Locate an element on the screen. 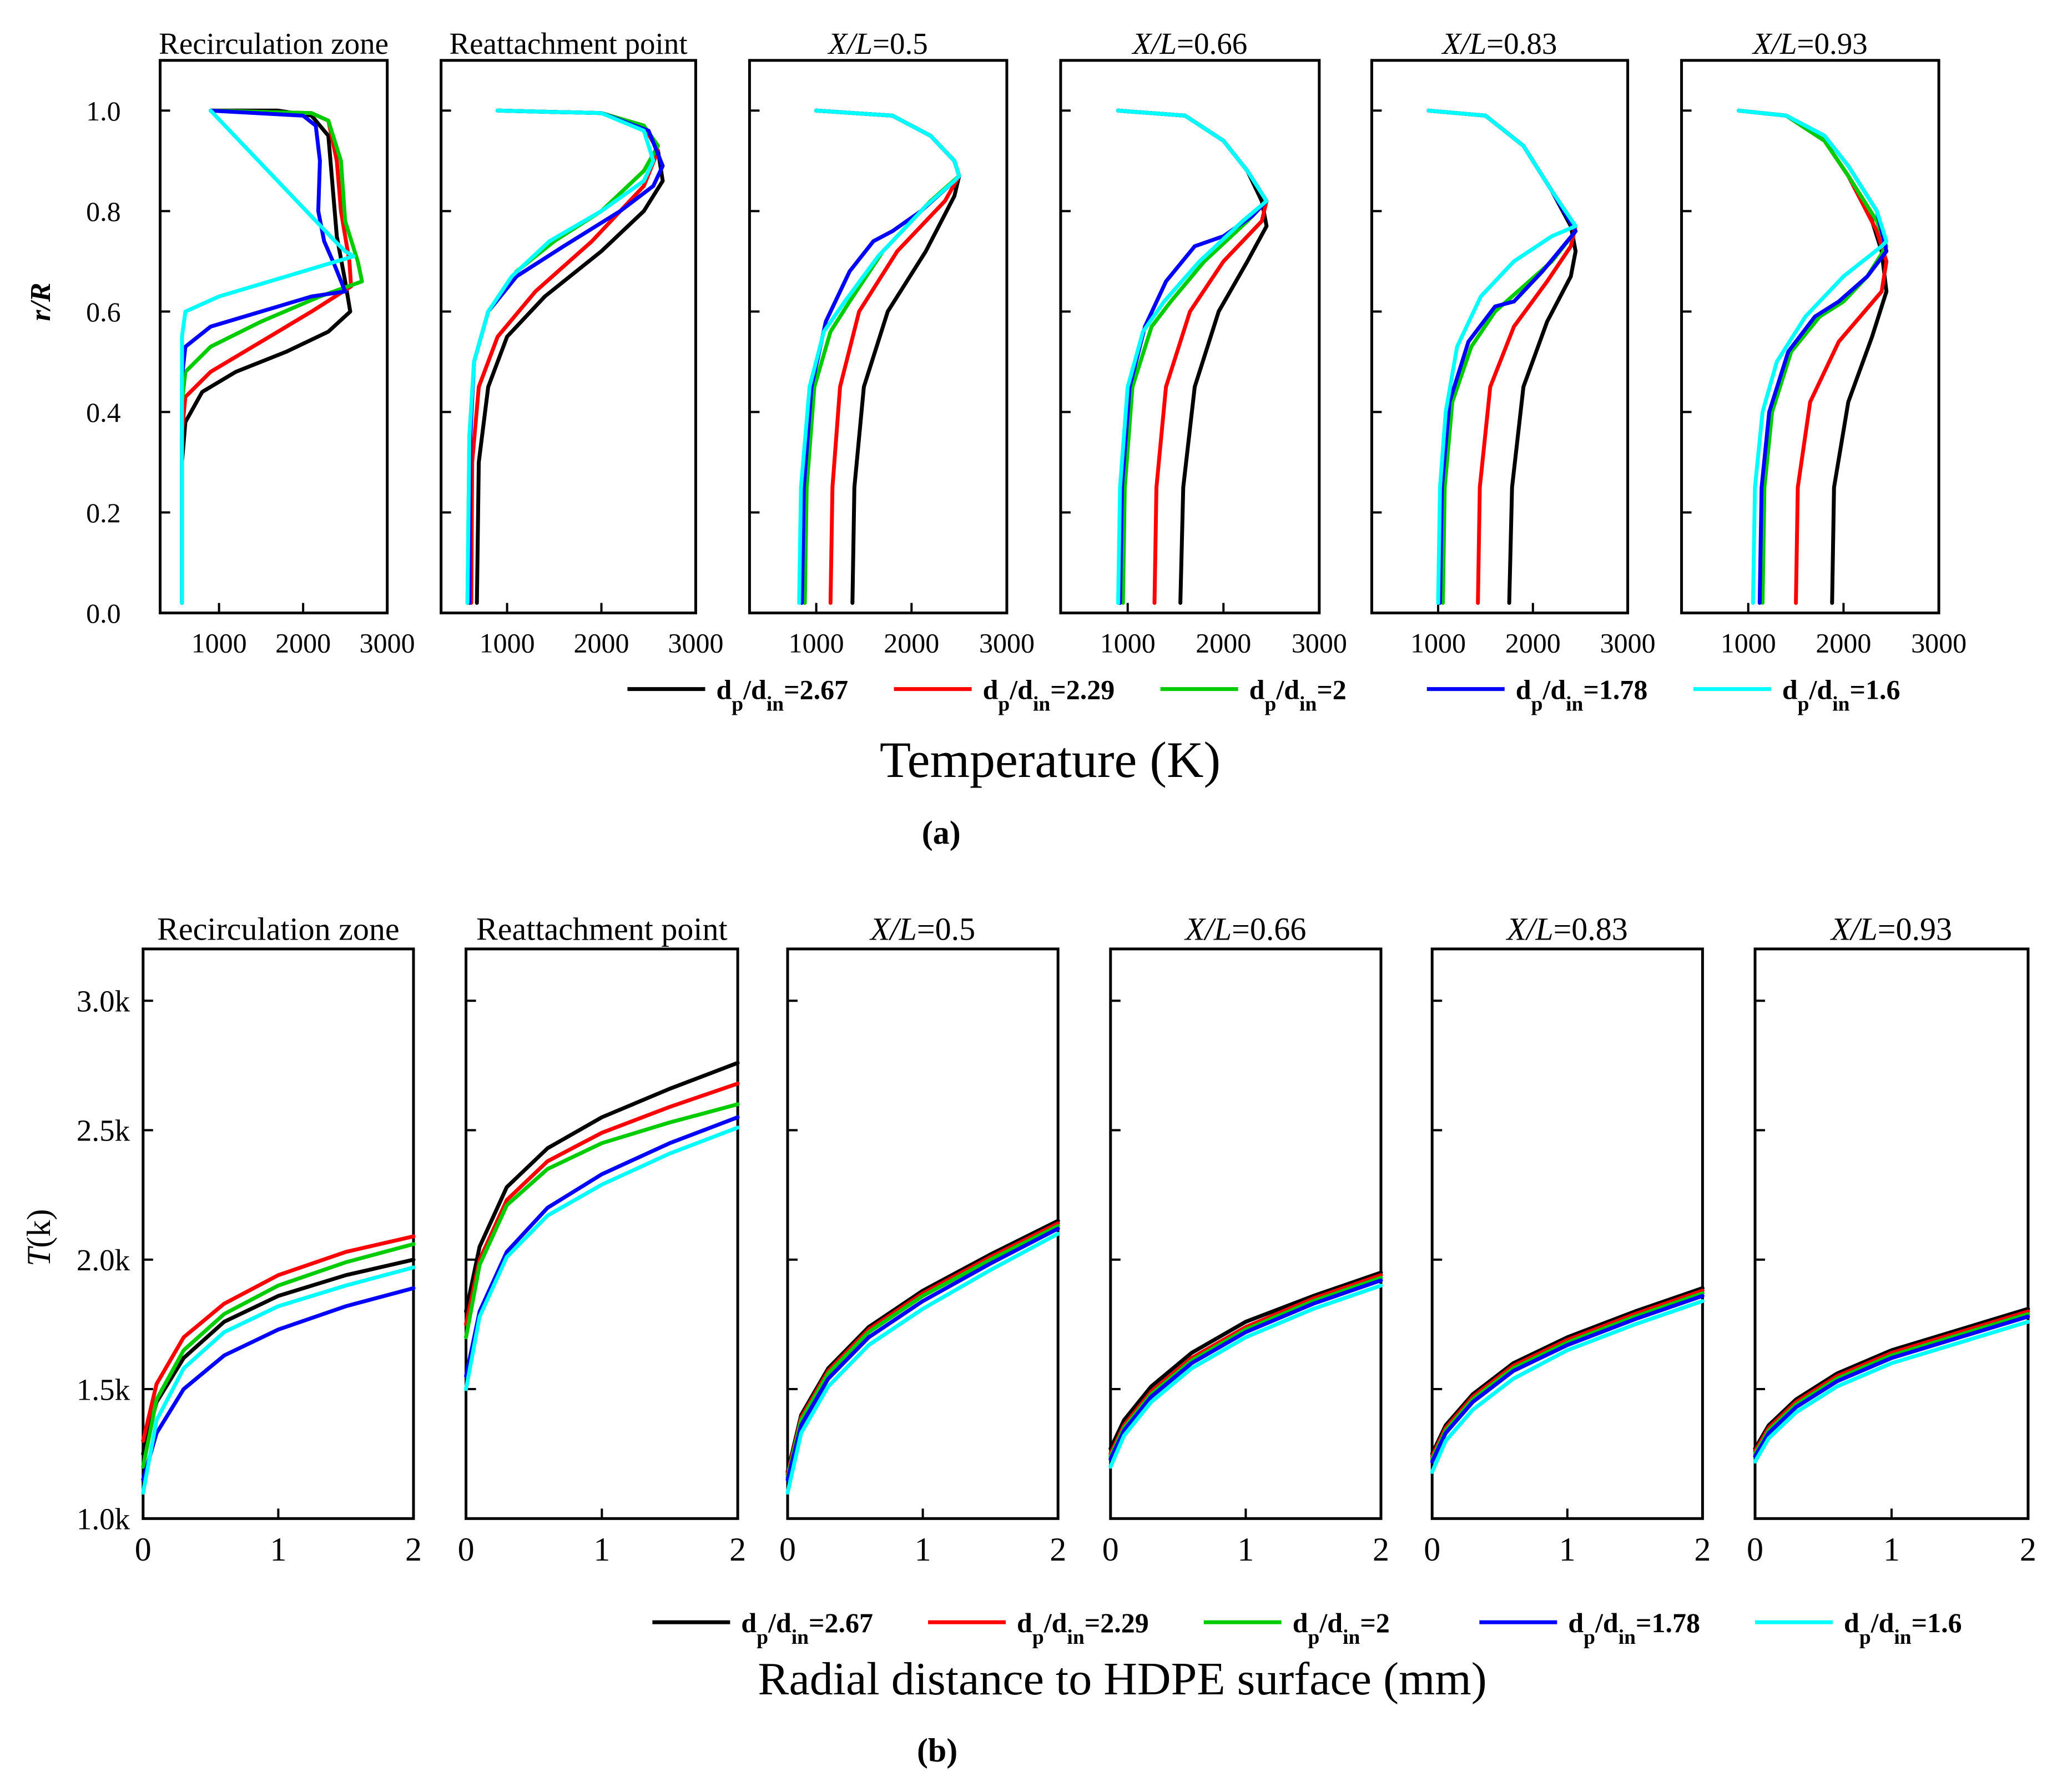 Image resolution: width=2052 pixels, height=1792 pixels. y-tick-label: 0.2 is located at coordinates (103, 512).